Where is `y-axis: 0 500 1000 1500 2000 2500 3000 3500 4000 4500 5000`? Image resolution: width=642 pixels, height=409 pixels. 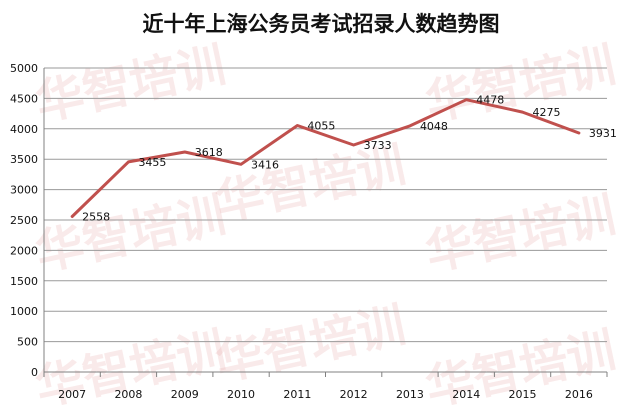 y-axis: 0 500 1000 1500 2000 2500 3000 3500 4000 4500 5000 is located at coordinates (27, 220).